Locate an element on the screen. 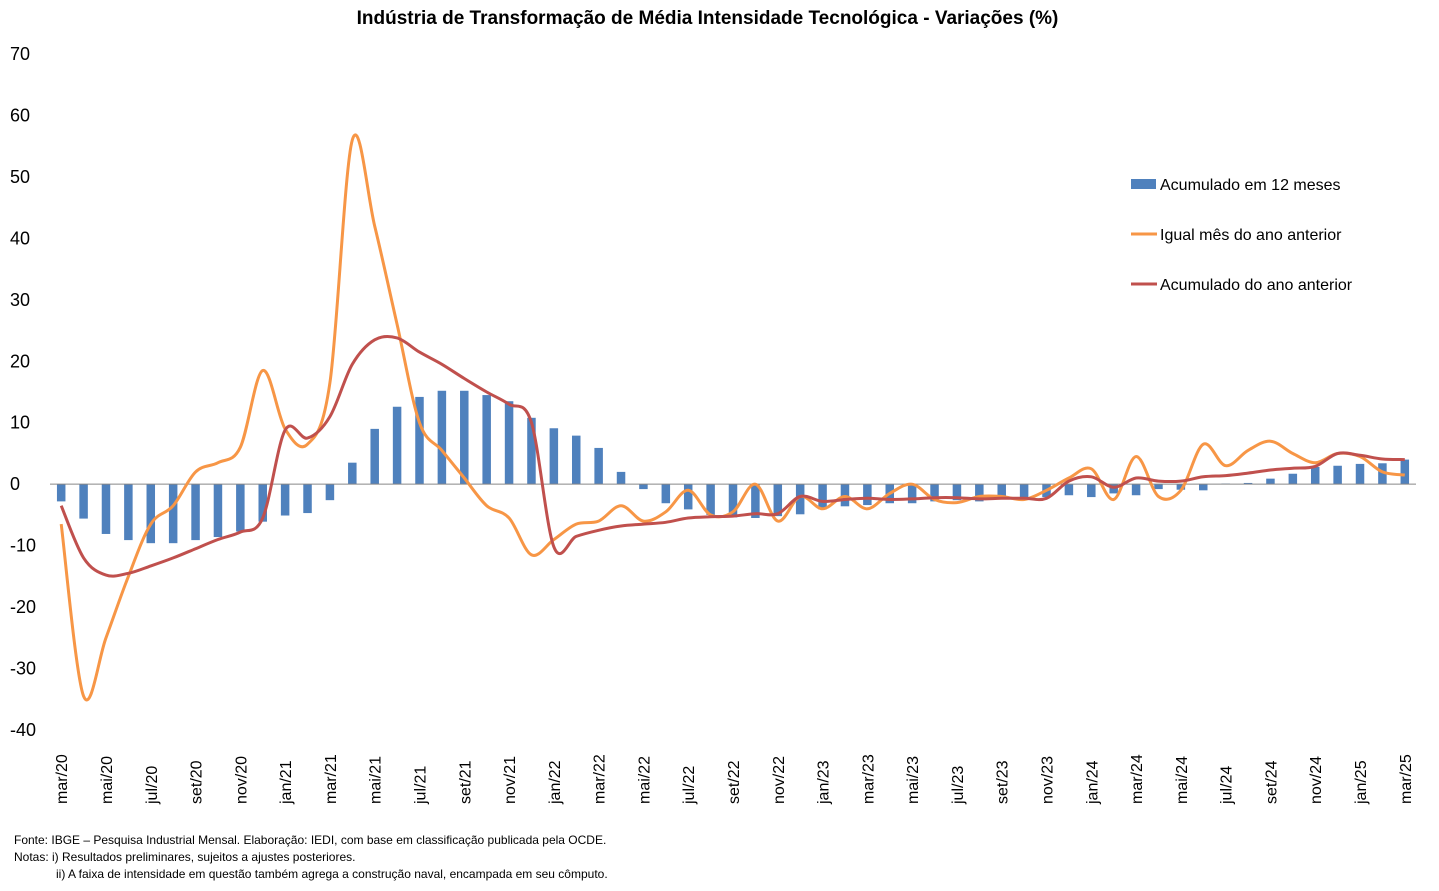 The image size is (1439, 891). x-tick-label: nov/22 is located at coordinates (779, 780).